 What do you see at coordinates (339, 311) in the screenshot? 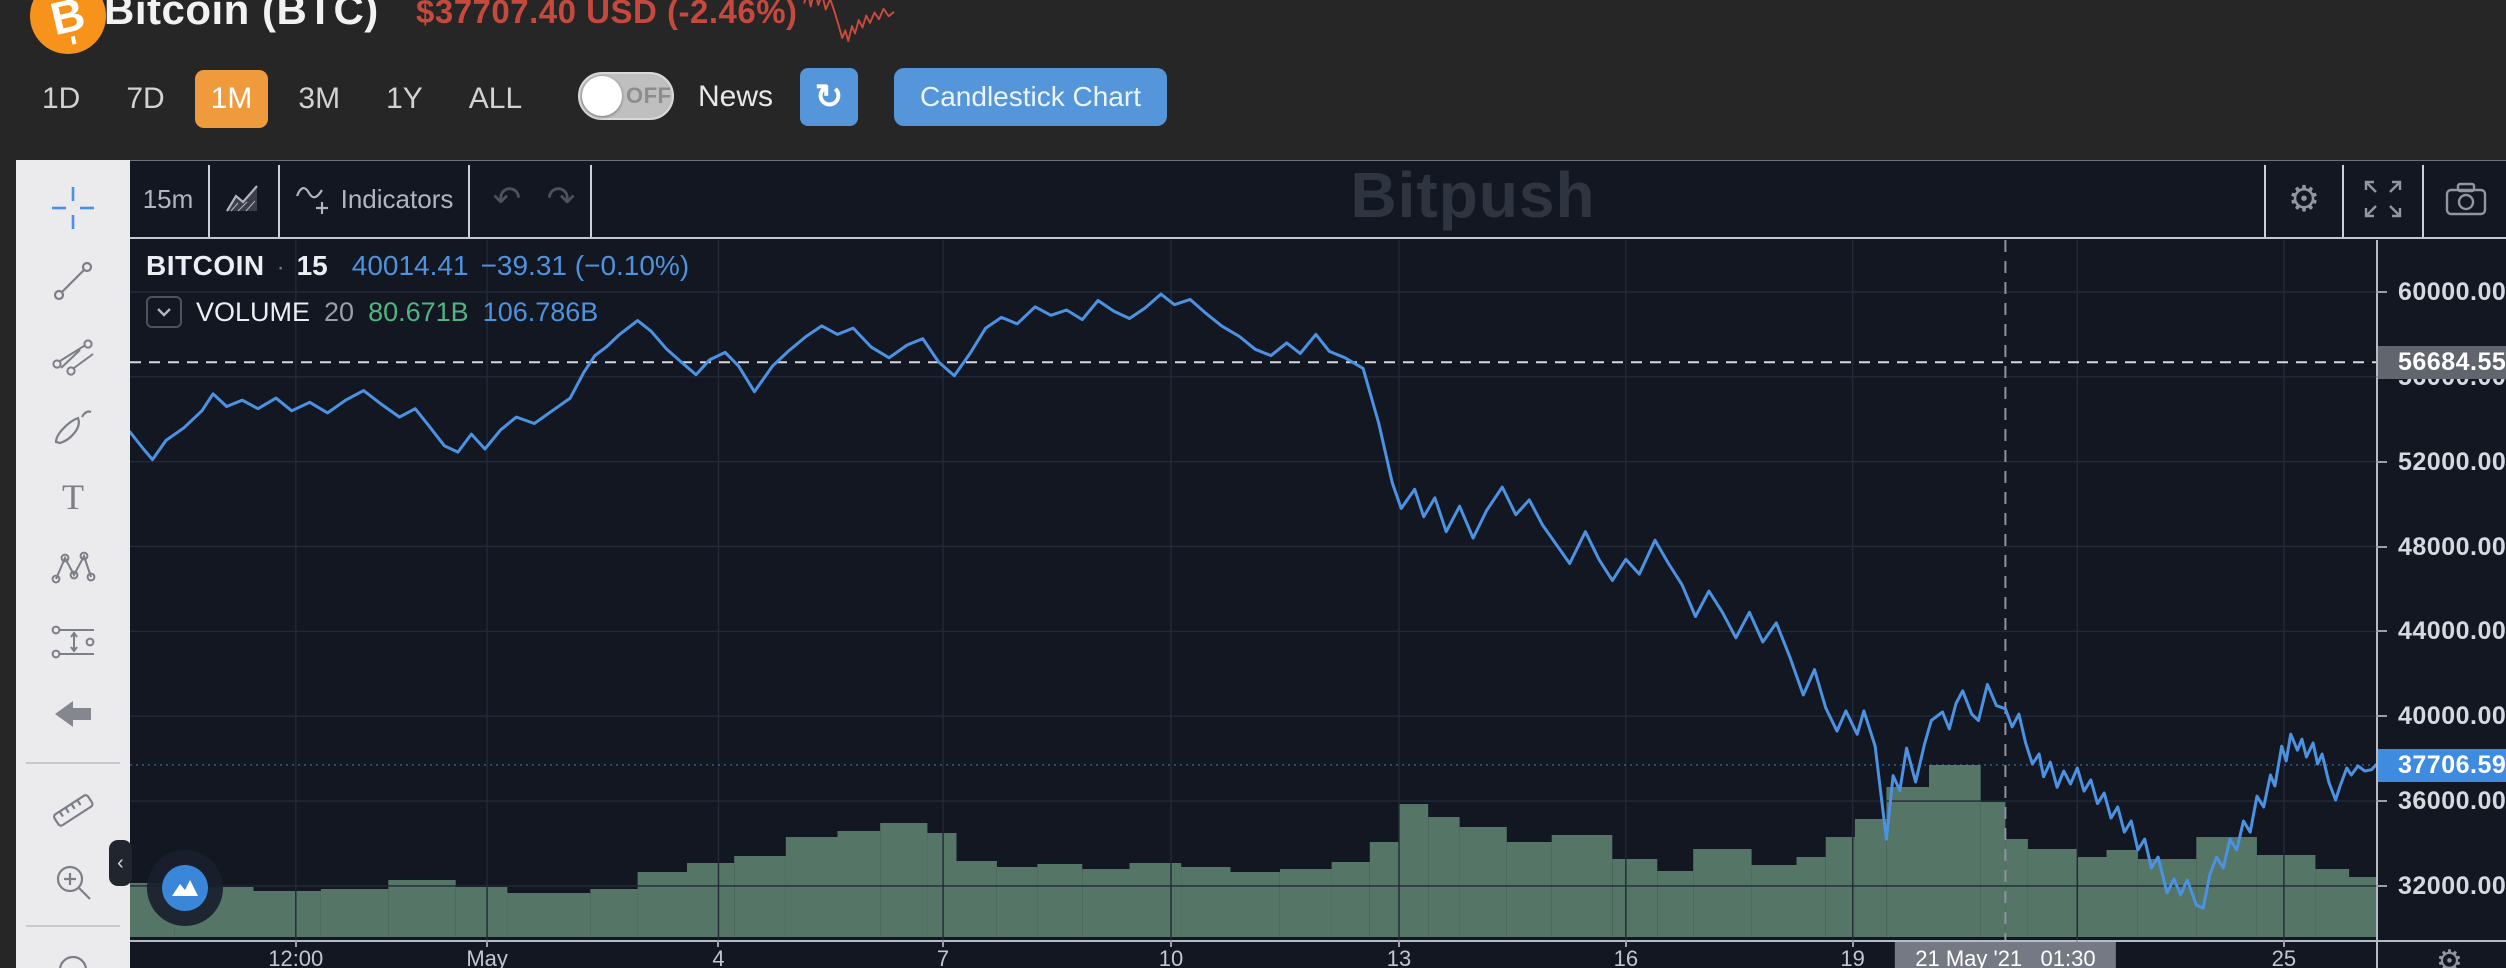
I see `volume-ma-length: 20` at bounding box center [339, 311].